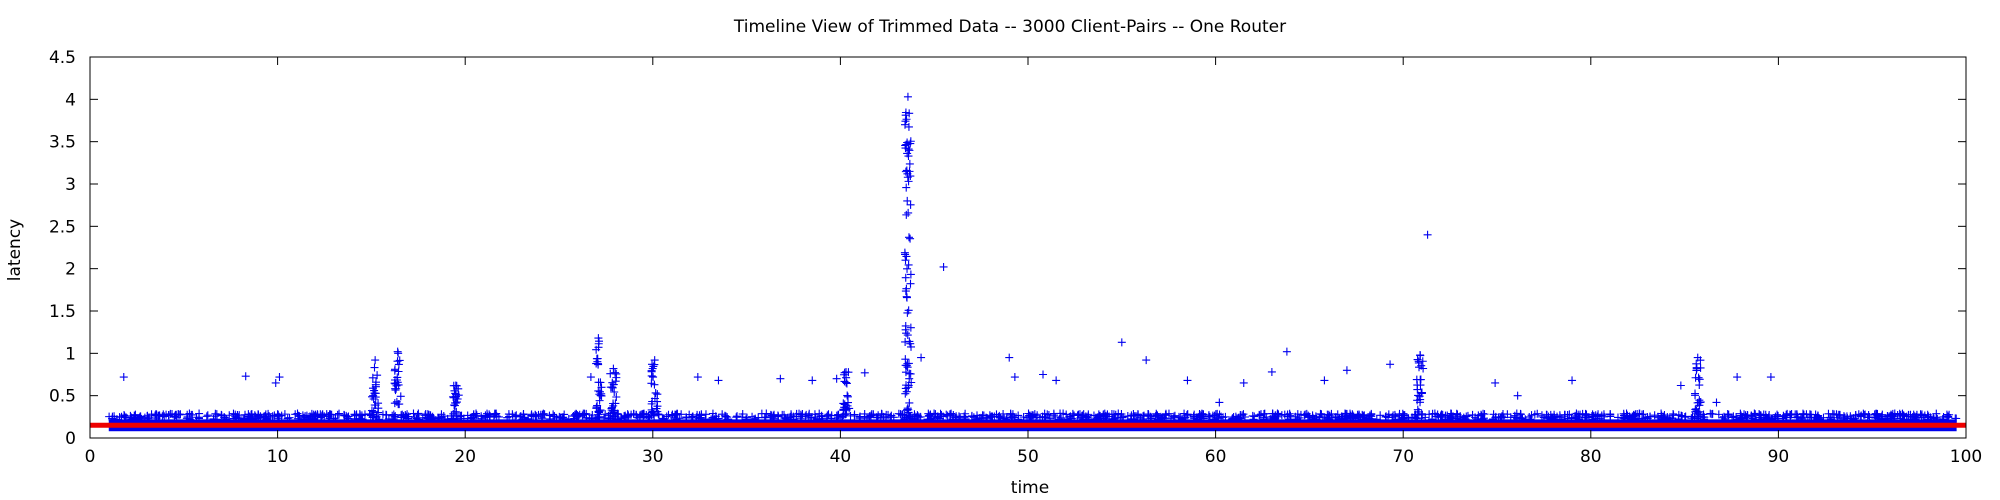  I want to click on y-tick-label: 3.5, so click(62, 143).